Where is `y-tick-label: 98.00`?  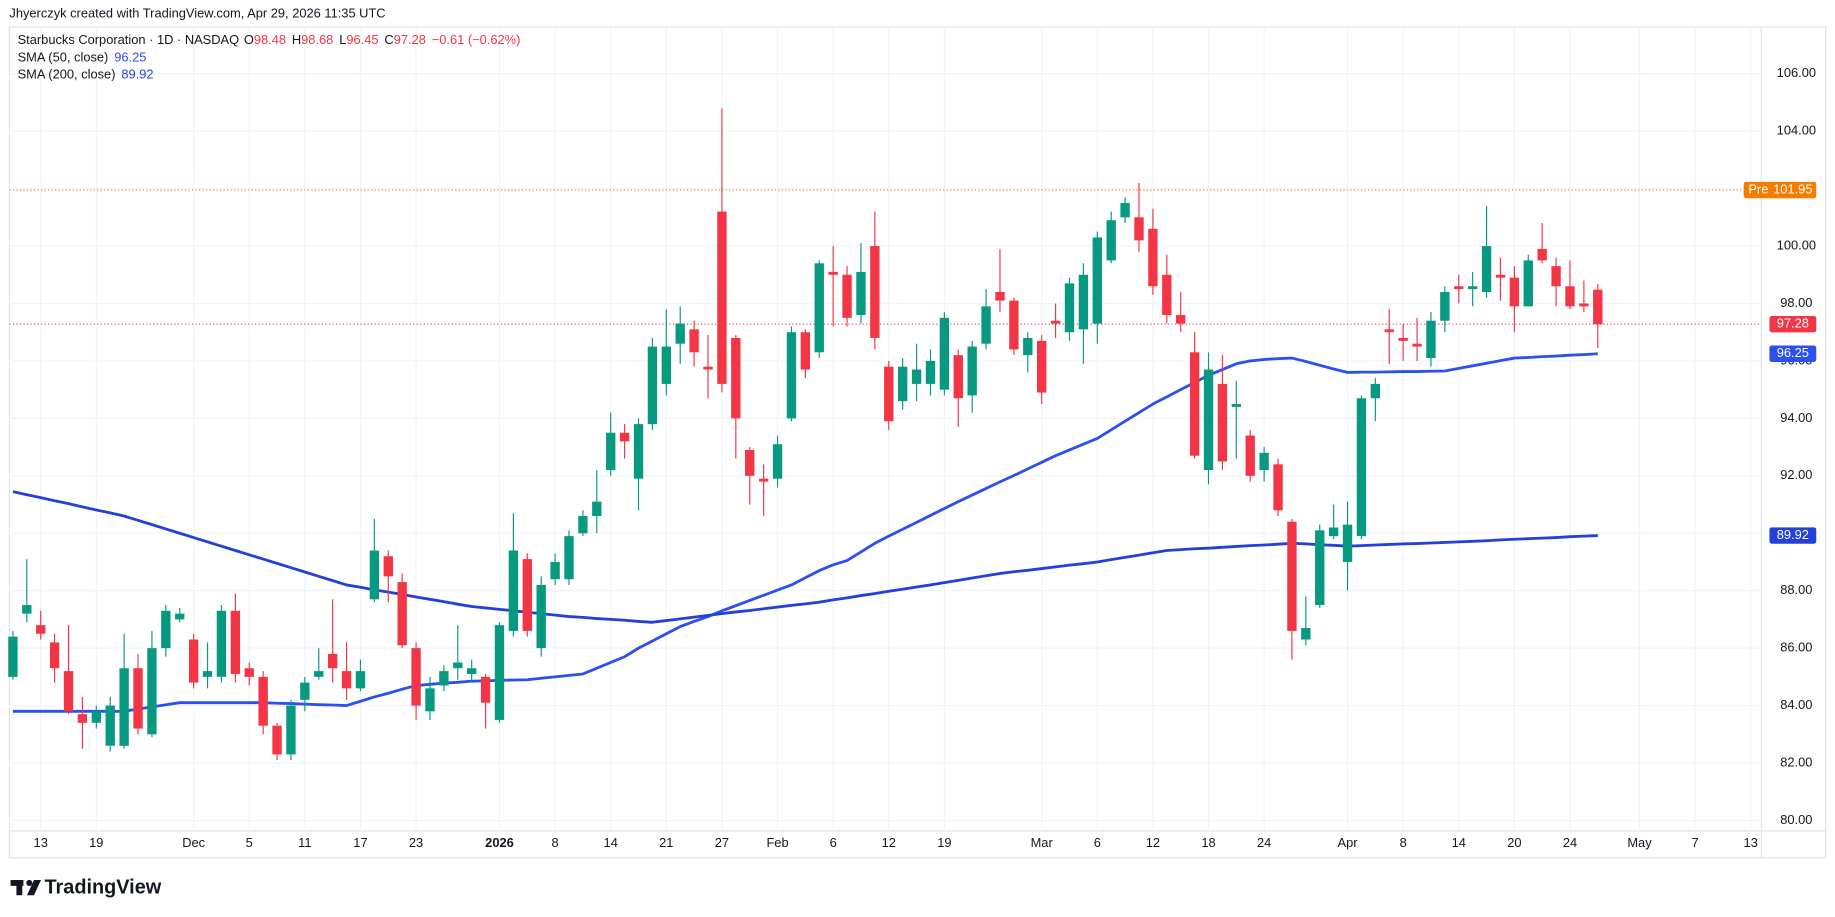
y-tick-label: 98.00 is located at coordinates (1796, 302).